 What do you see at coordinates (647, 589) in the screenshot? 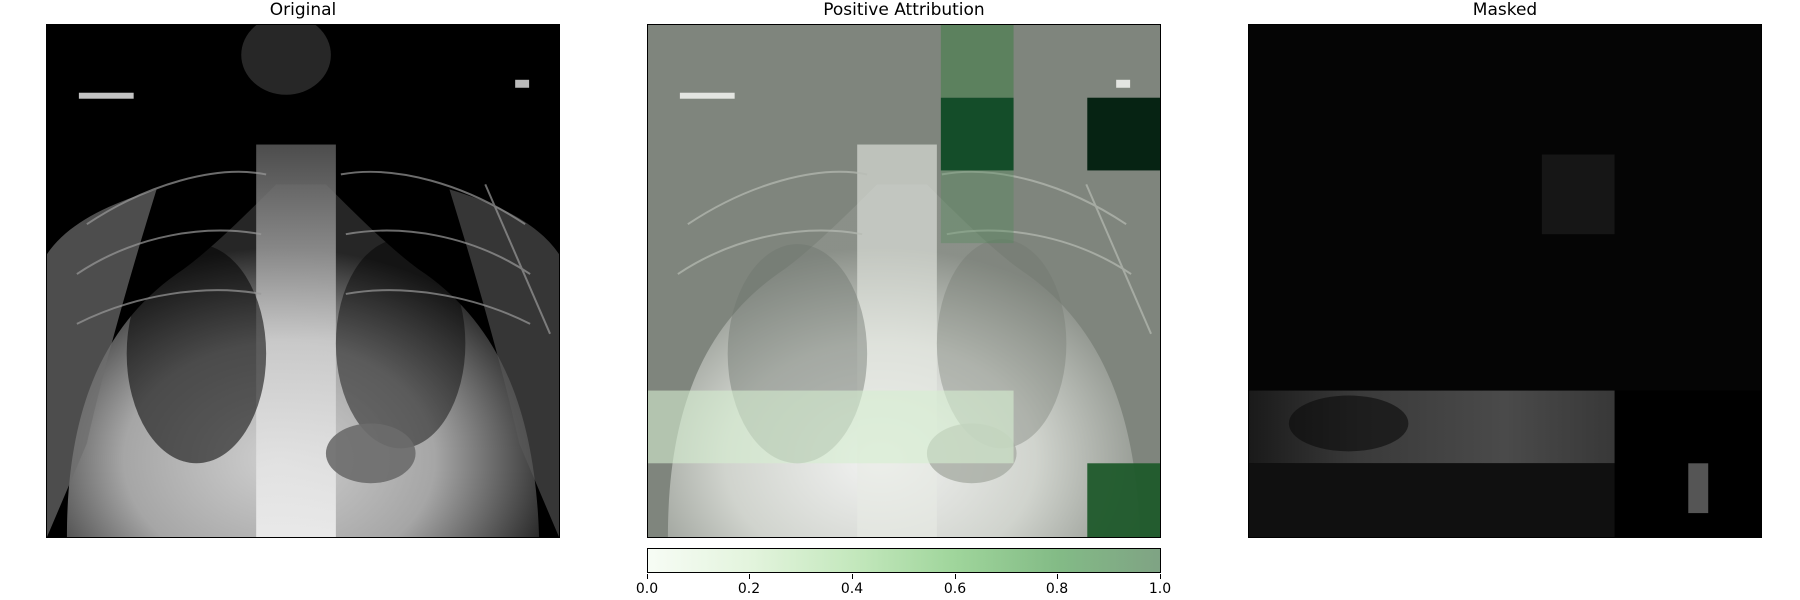
I see `colorbar-tick-label: 0.0` at bounding box center [647, 589].